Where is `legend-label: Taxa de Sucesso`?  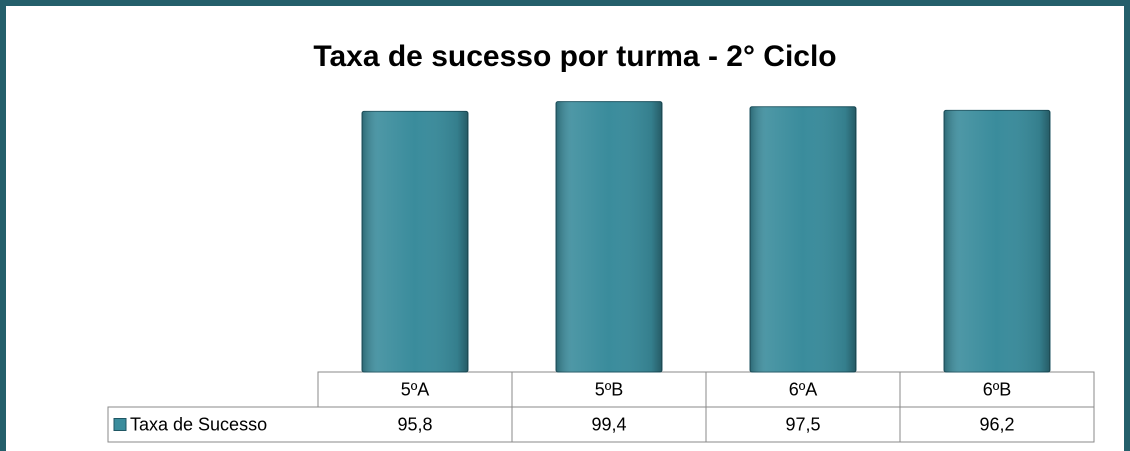 legend-label: Taxa de Sucesso is located at coordinates (198, 424).